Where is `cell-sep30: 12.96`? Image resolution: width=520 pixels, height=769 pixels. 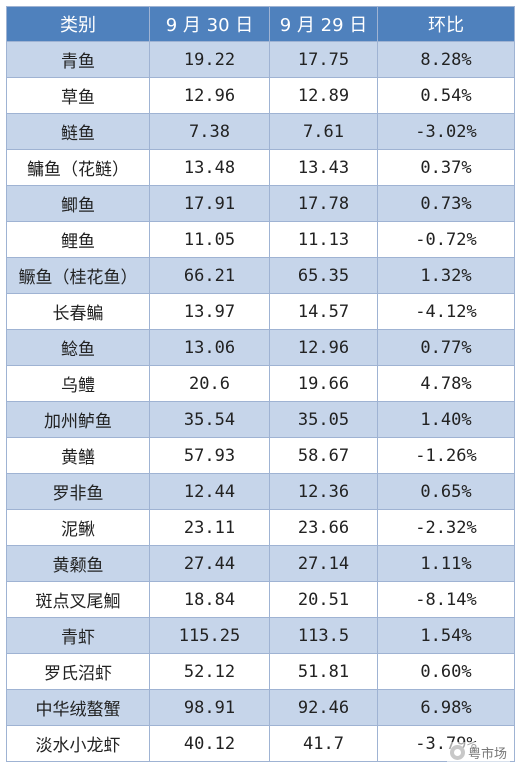
cell-sep30: 12.96 is located at coordinates (209, 95).